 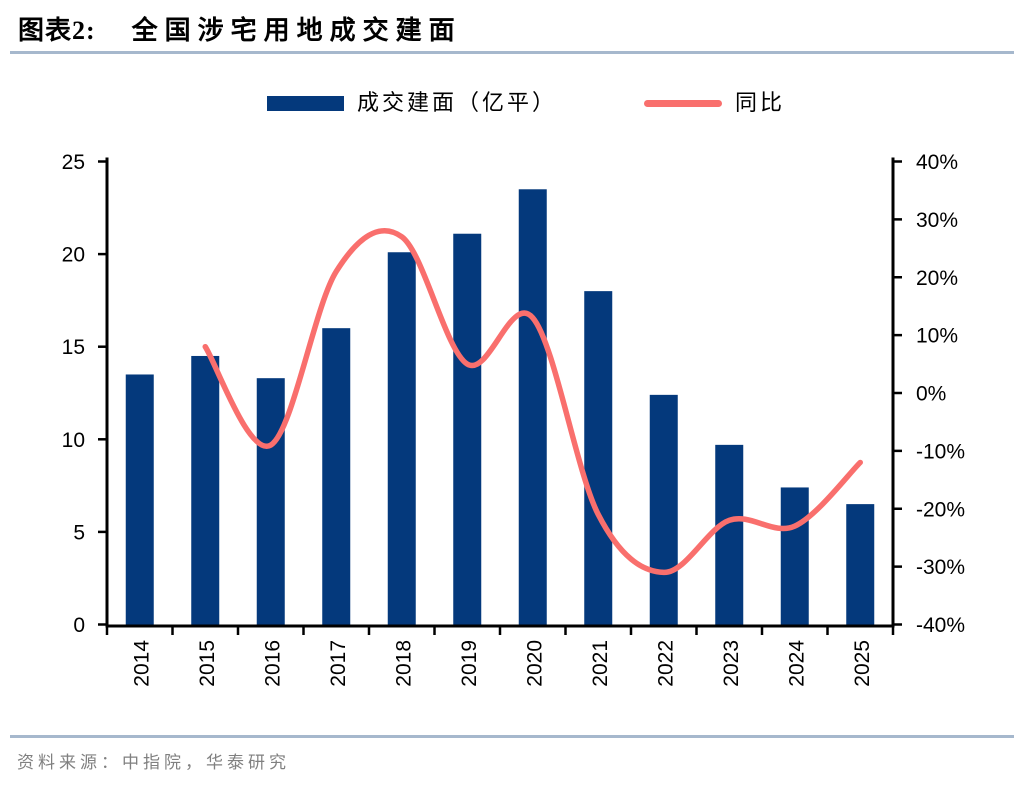 I want to click on left-axis-tick-label: 10, so click(x=73, y=440).